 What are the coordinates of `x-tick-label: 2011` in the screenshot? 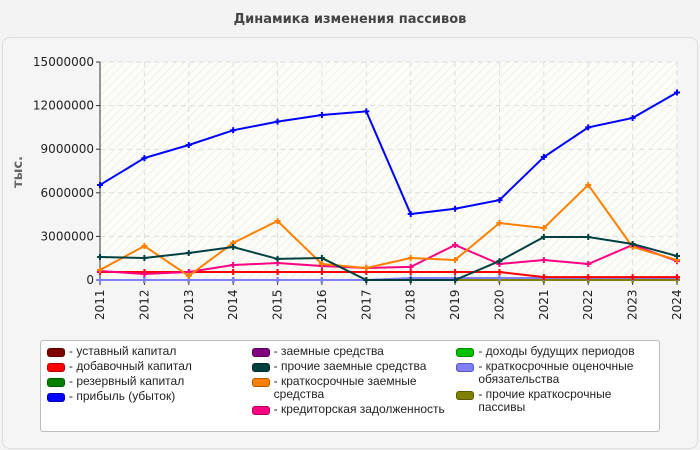 It's located at (100, 304).